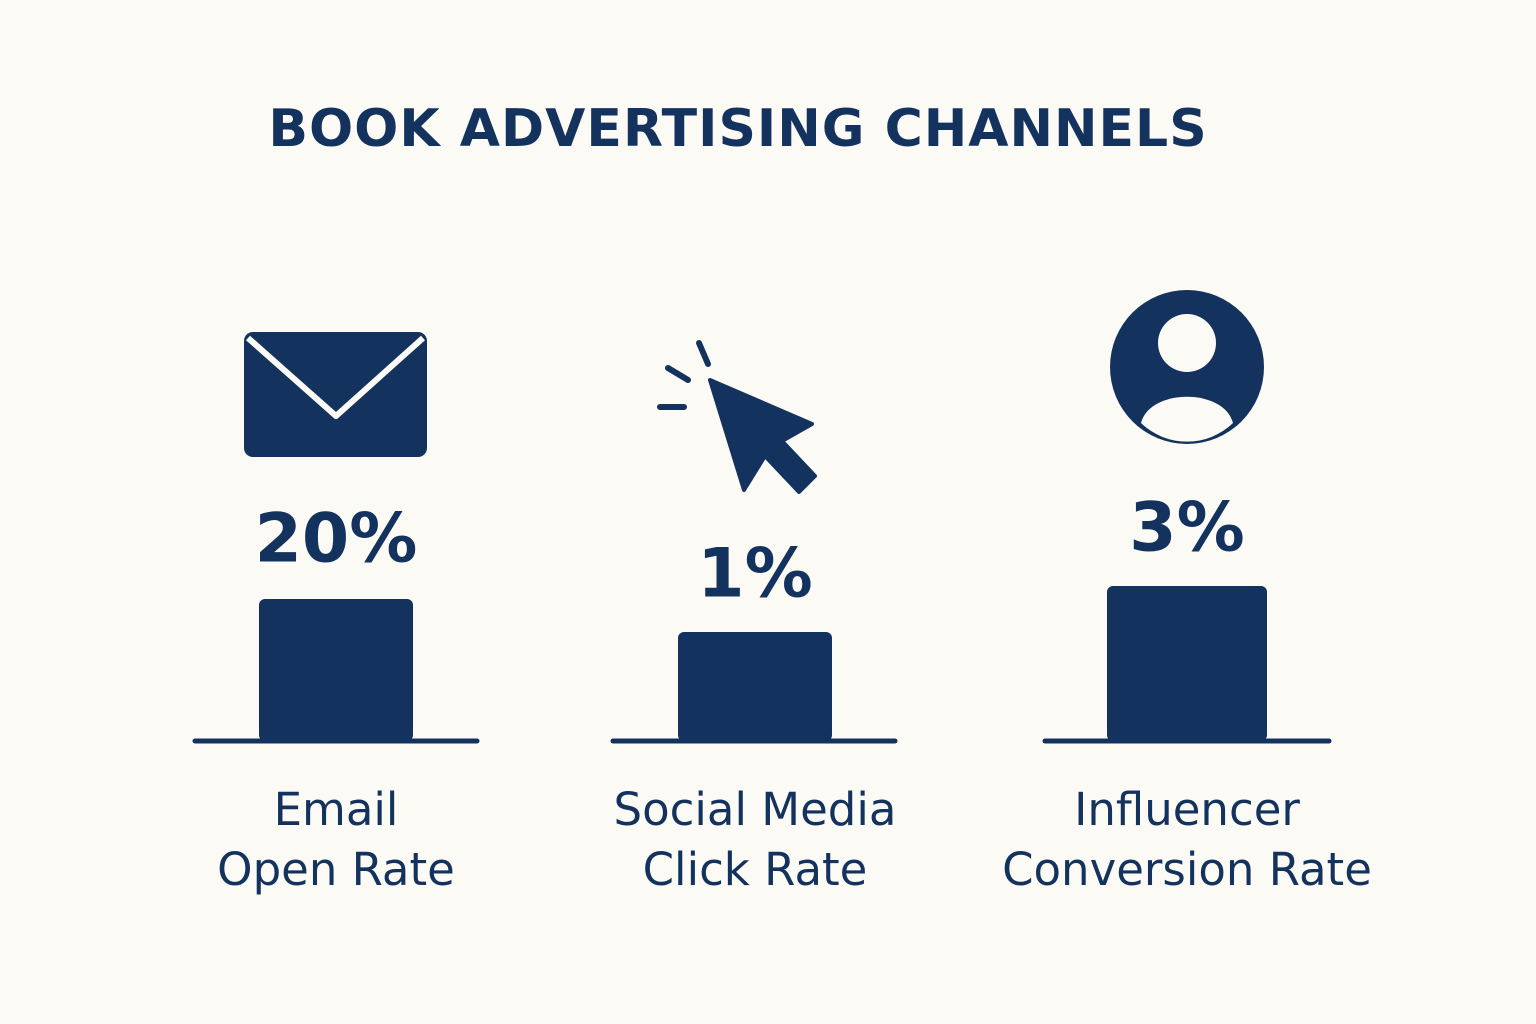 This screenshot has height=1024, width=1536. Describe the element at coordinates (762, 436) in the screenshot. I see `cursor-icon` at that location.